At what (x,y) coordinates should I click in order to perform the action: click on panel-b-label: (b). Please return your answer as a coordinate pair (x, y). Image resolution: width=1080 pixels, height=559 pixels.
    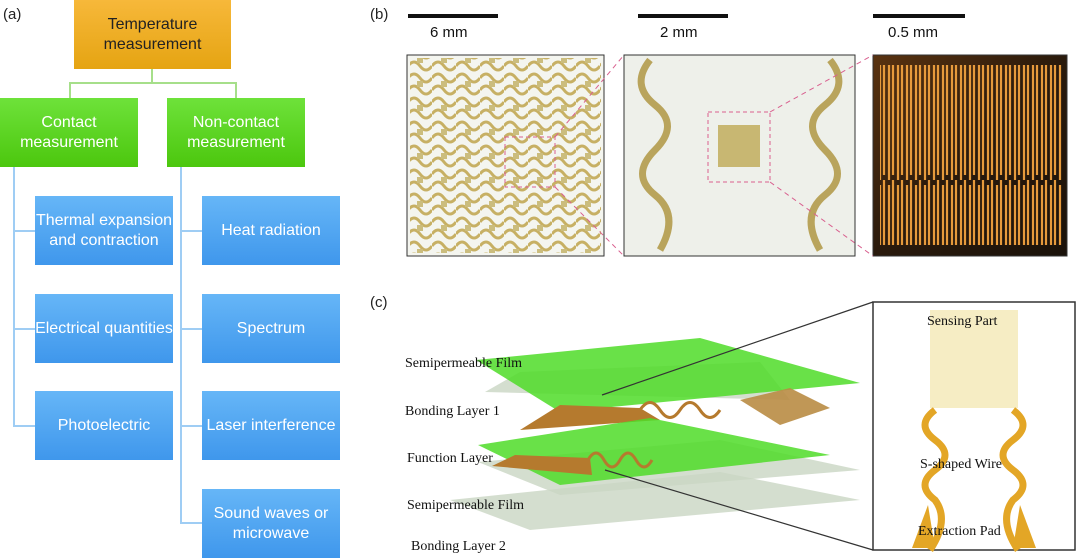
    Looking at the image, I should click on (379, 14).